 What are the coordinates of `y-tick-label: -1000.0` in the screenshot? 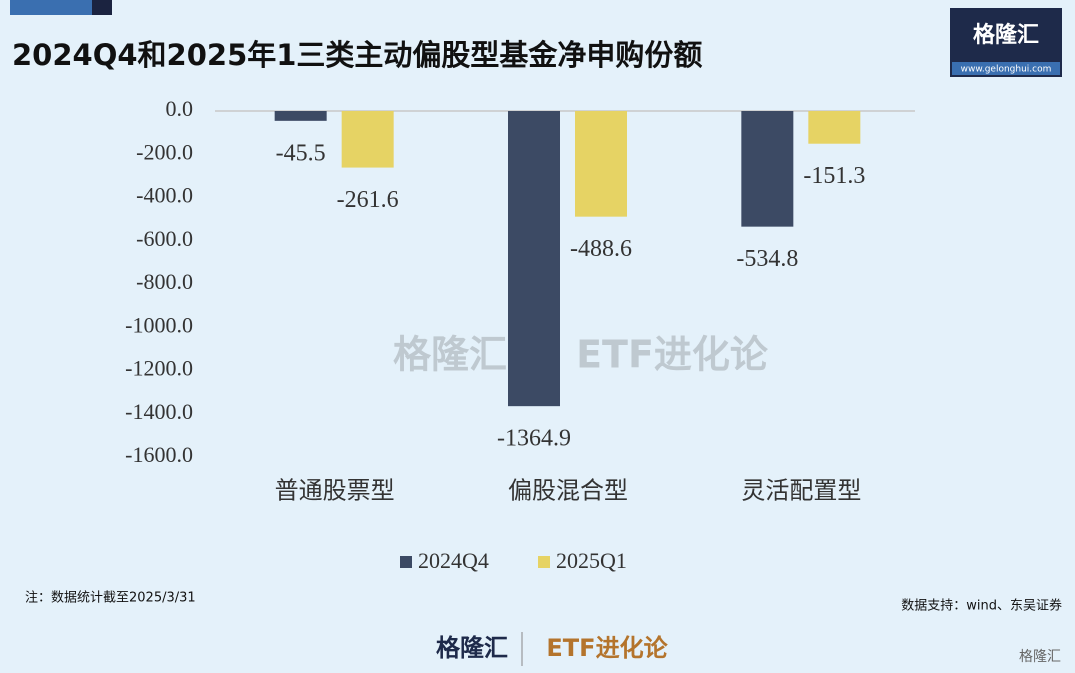 It's located at (159, 324).